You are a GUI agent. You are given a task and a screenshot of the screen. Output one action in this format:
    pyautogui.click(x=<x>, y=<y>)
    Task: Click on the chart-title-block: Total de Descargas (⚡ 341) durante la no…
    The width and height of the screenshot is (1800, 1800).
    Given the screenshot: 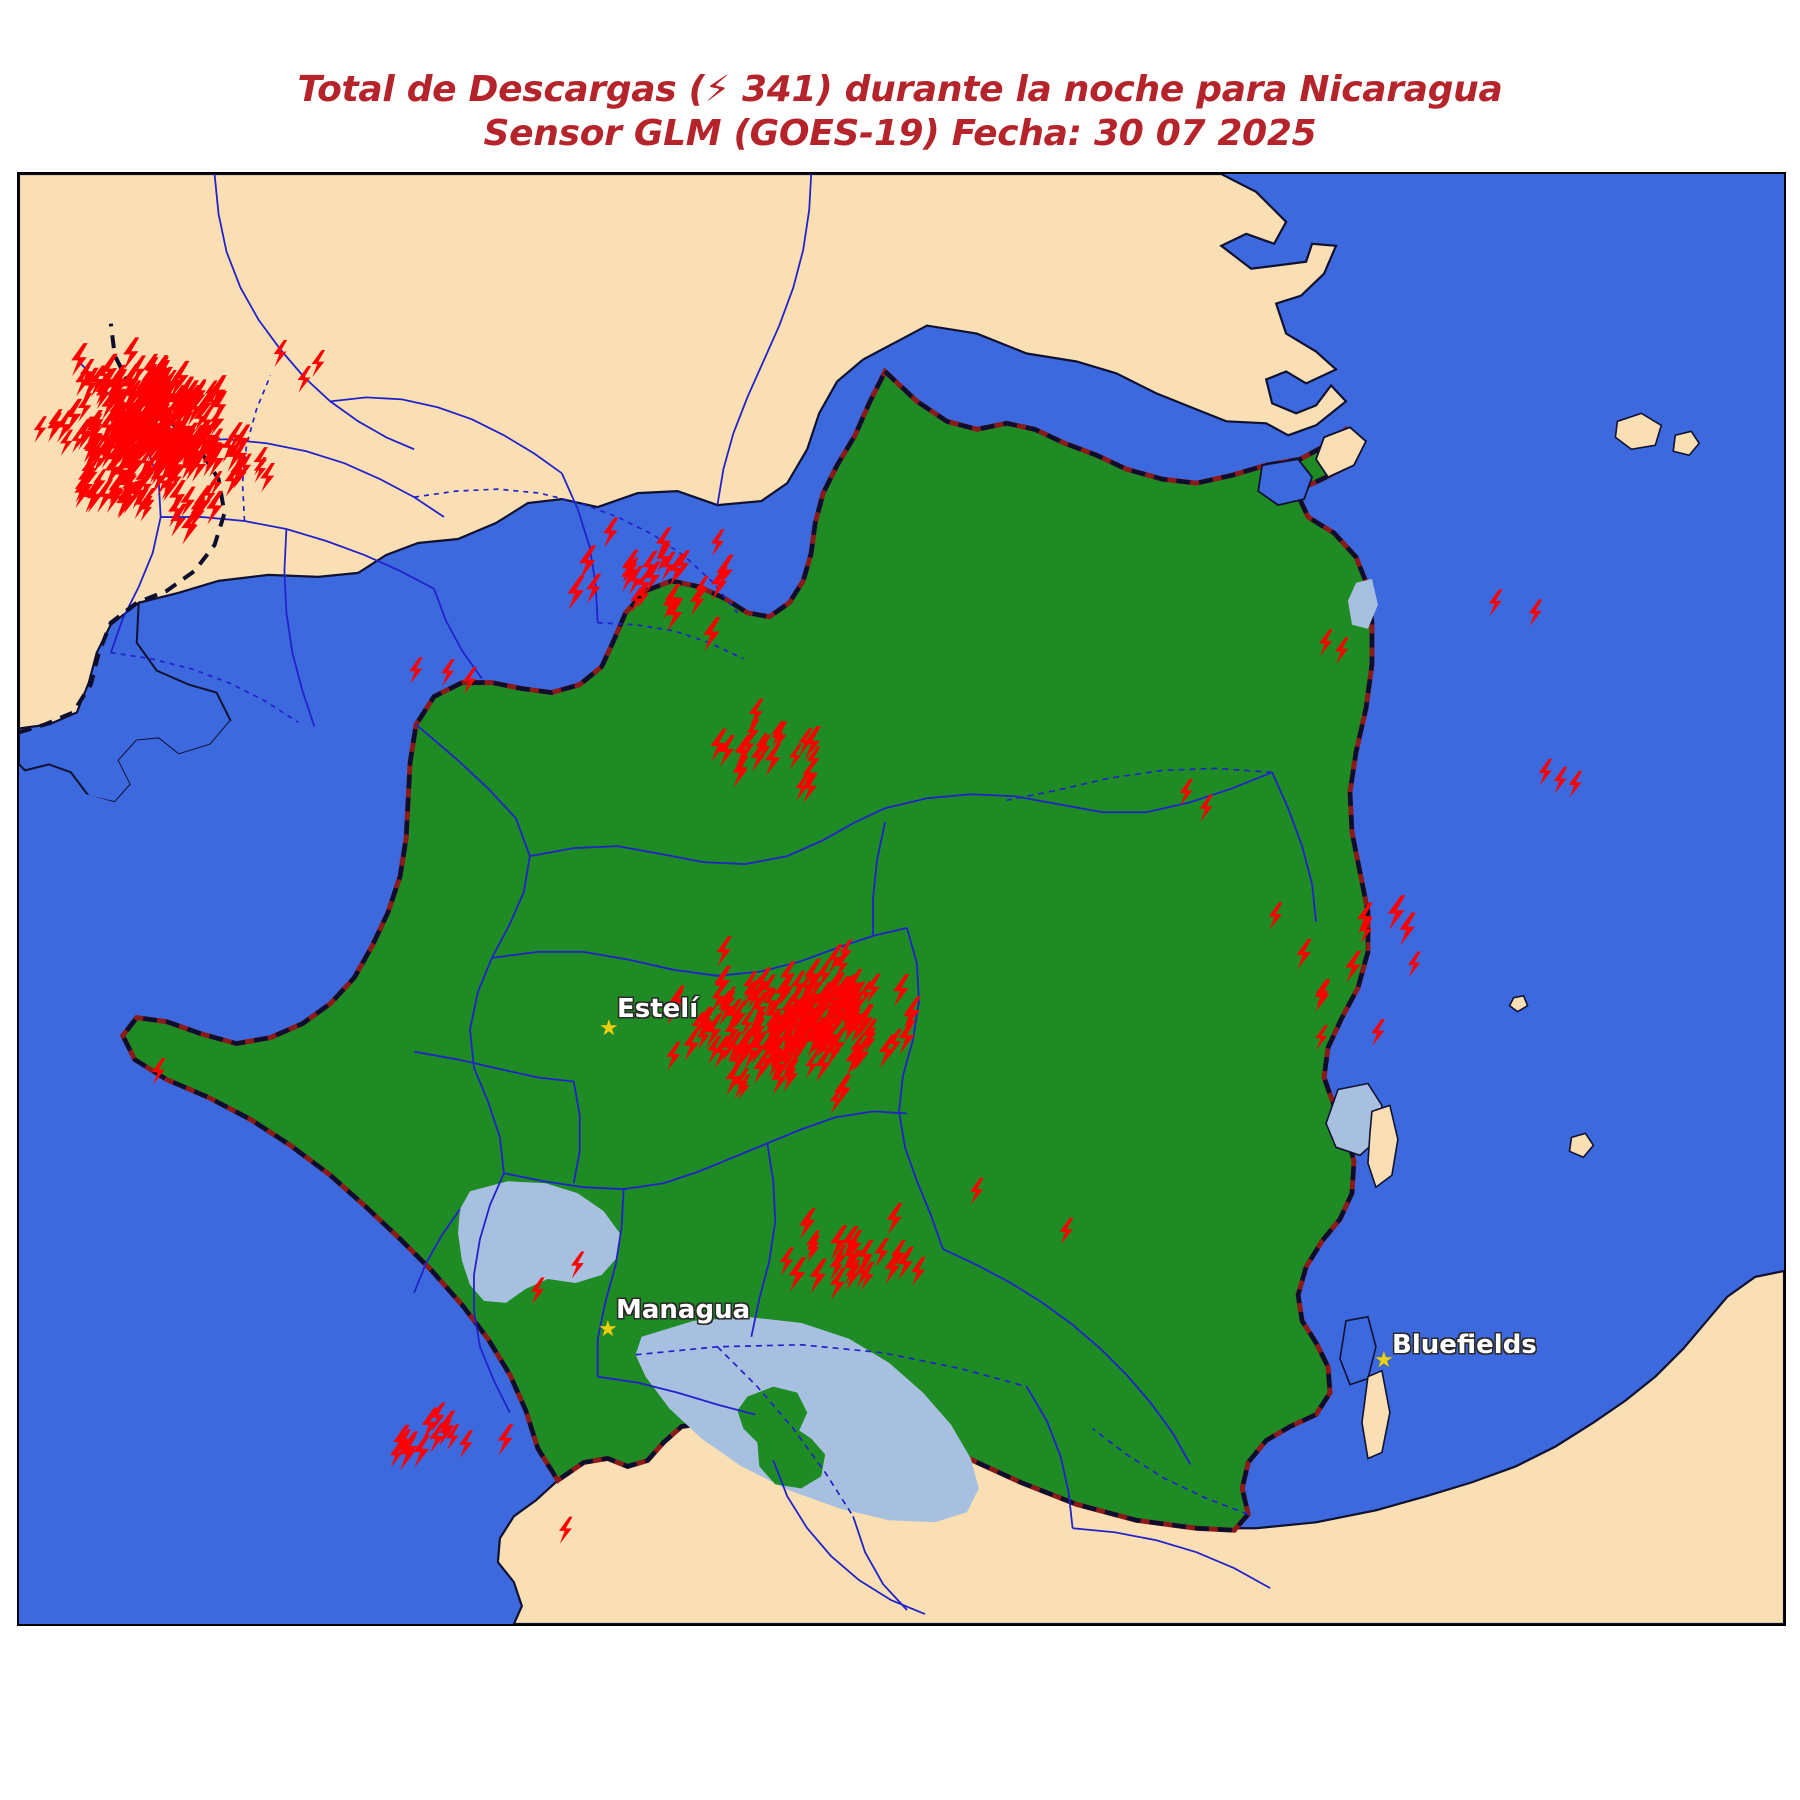 What is the action you would take?
    pyautogui.click(x=900, y=112)
    